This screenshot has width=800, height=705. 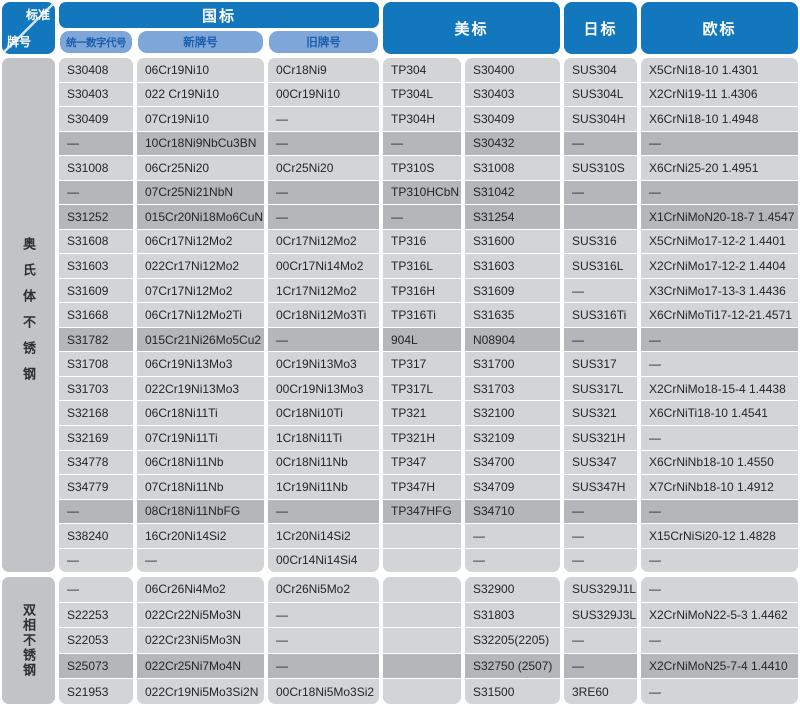 I want to click on table-cell: SUS321H, so click(x=600, y=437).